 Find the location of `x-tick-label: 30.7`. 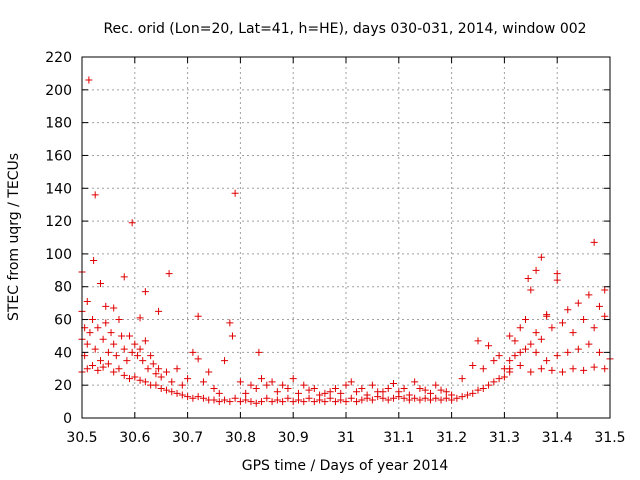

x-tick-label: 30.7 is located at coordinates (187, 438).